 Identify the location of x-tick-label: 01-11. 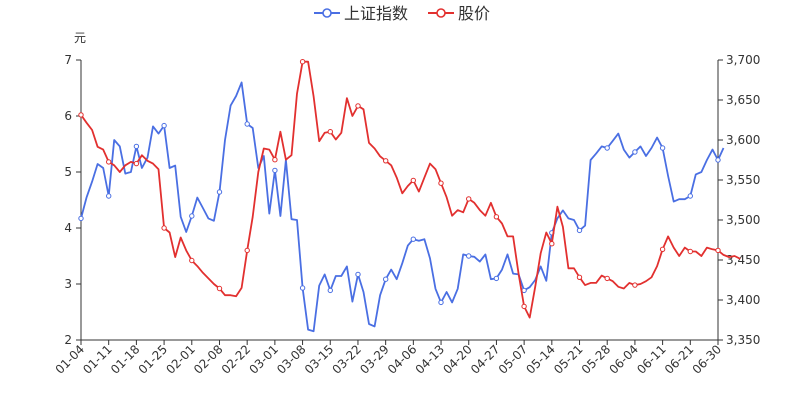
(97, 359).